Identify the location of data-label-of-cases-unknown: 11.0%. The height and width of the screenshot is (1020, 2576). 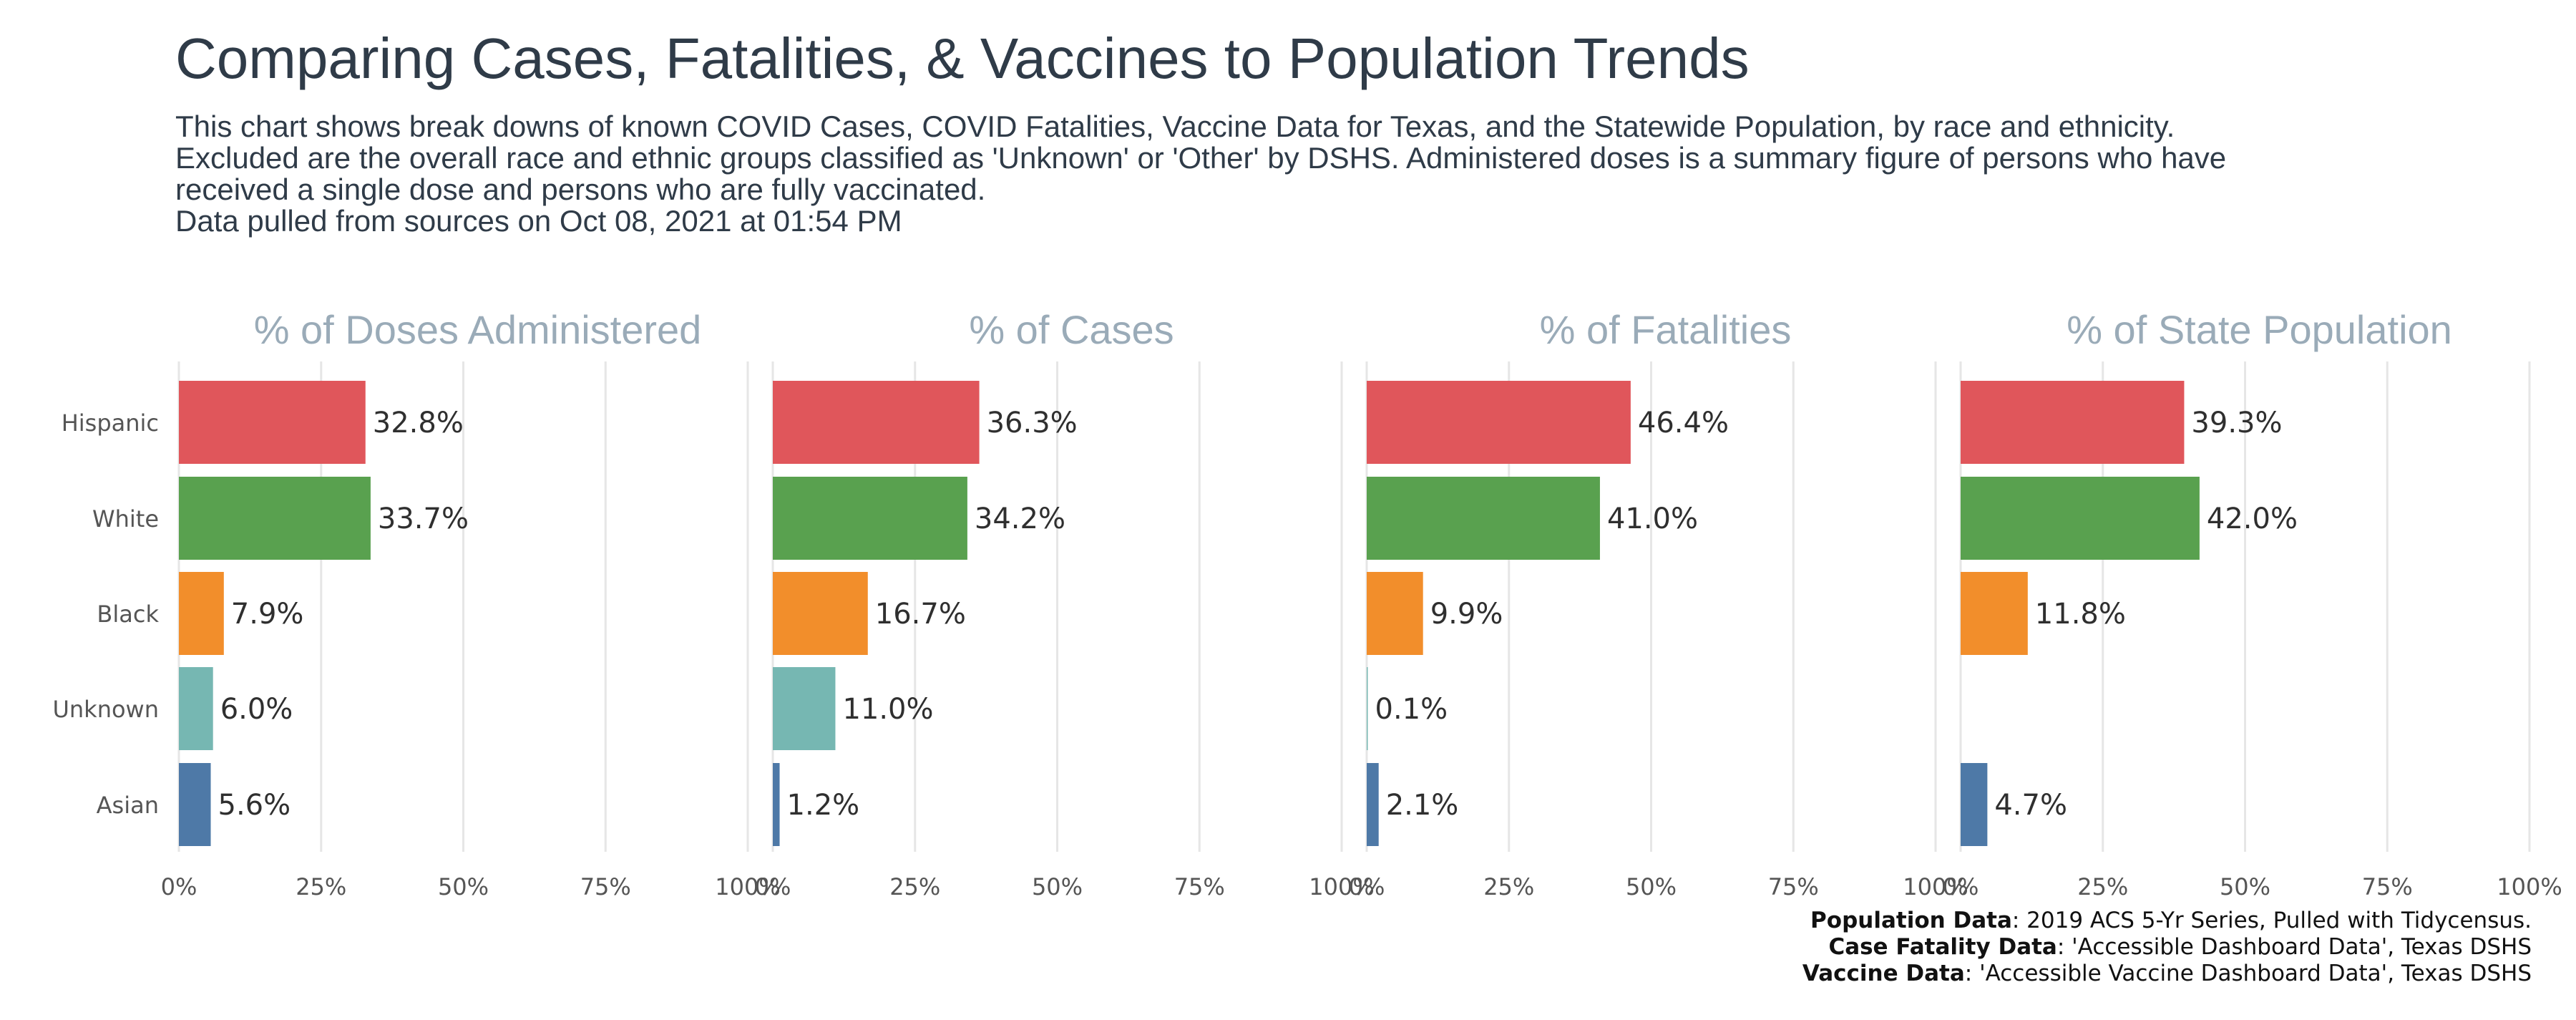
(887, 709).